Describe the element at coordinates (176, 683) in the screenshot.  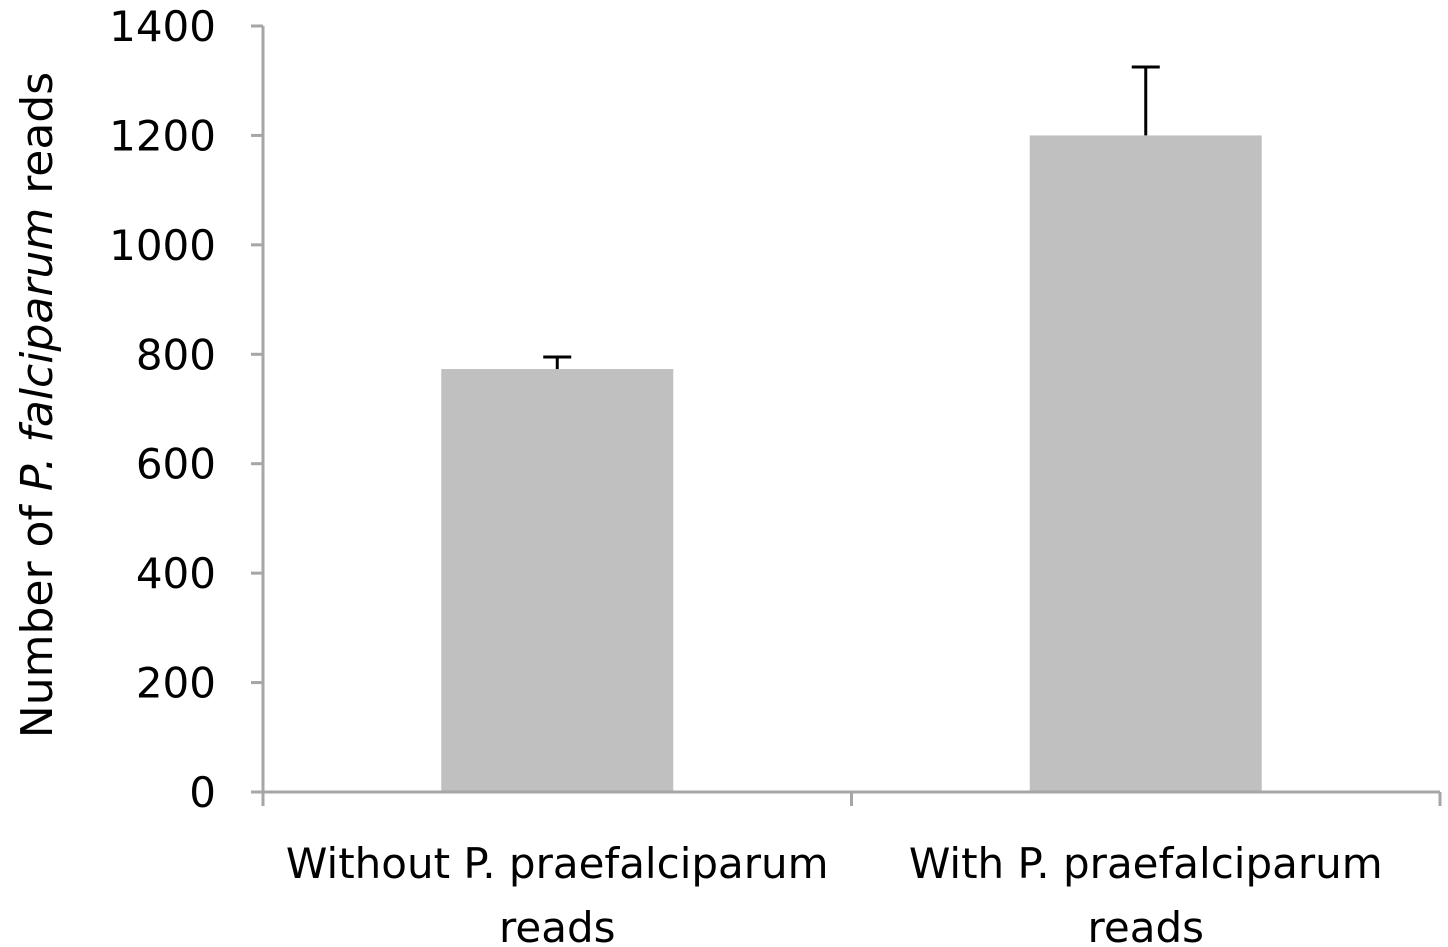
I see `y-tick-label-200: 200` at that location.